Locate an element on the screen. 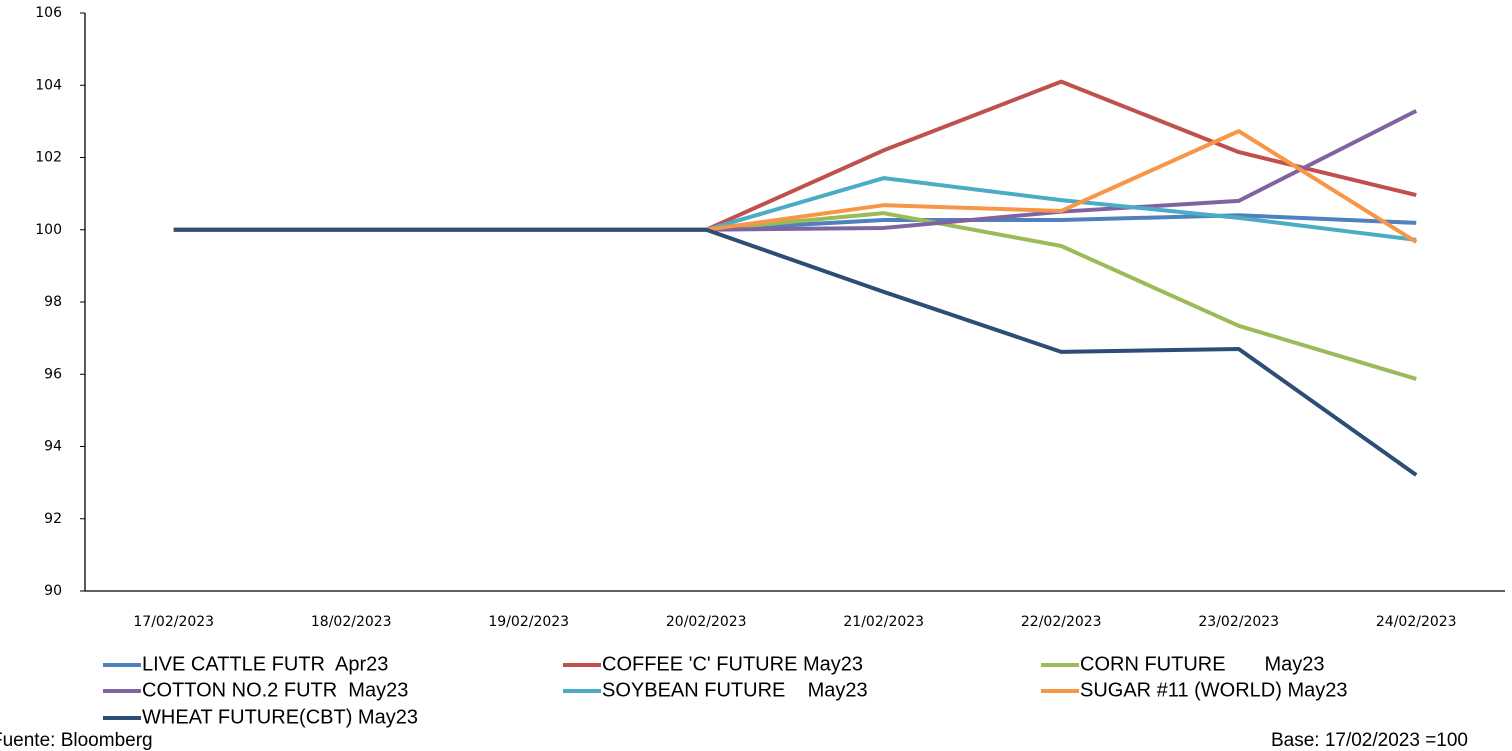  x-tick-label: 19/02/2023 is located at coordinates (528, 622).